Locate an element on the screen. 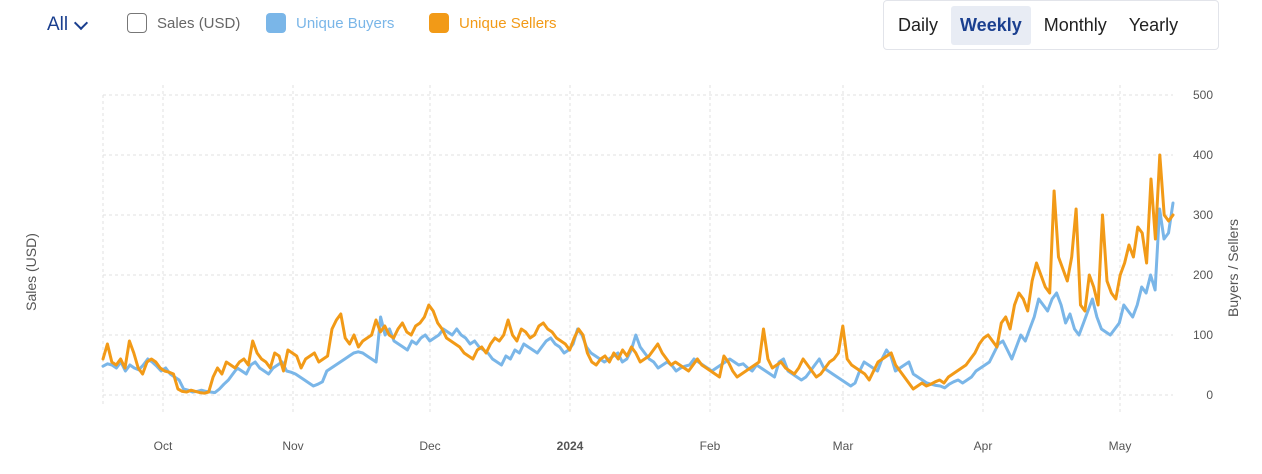 The image size is (1262, 474). y-tick-label: 0 is located at coordinates (1209, 395).